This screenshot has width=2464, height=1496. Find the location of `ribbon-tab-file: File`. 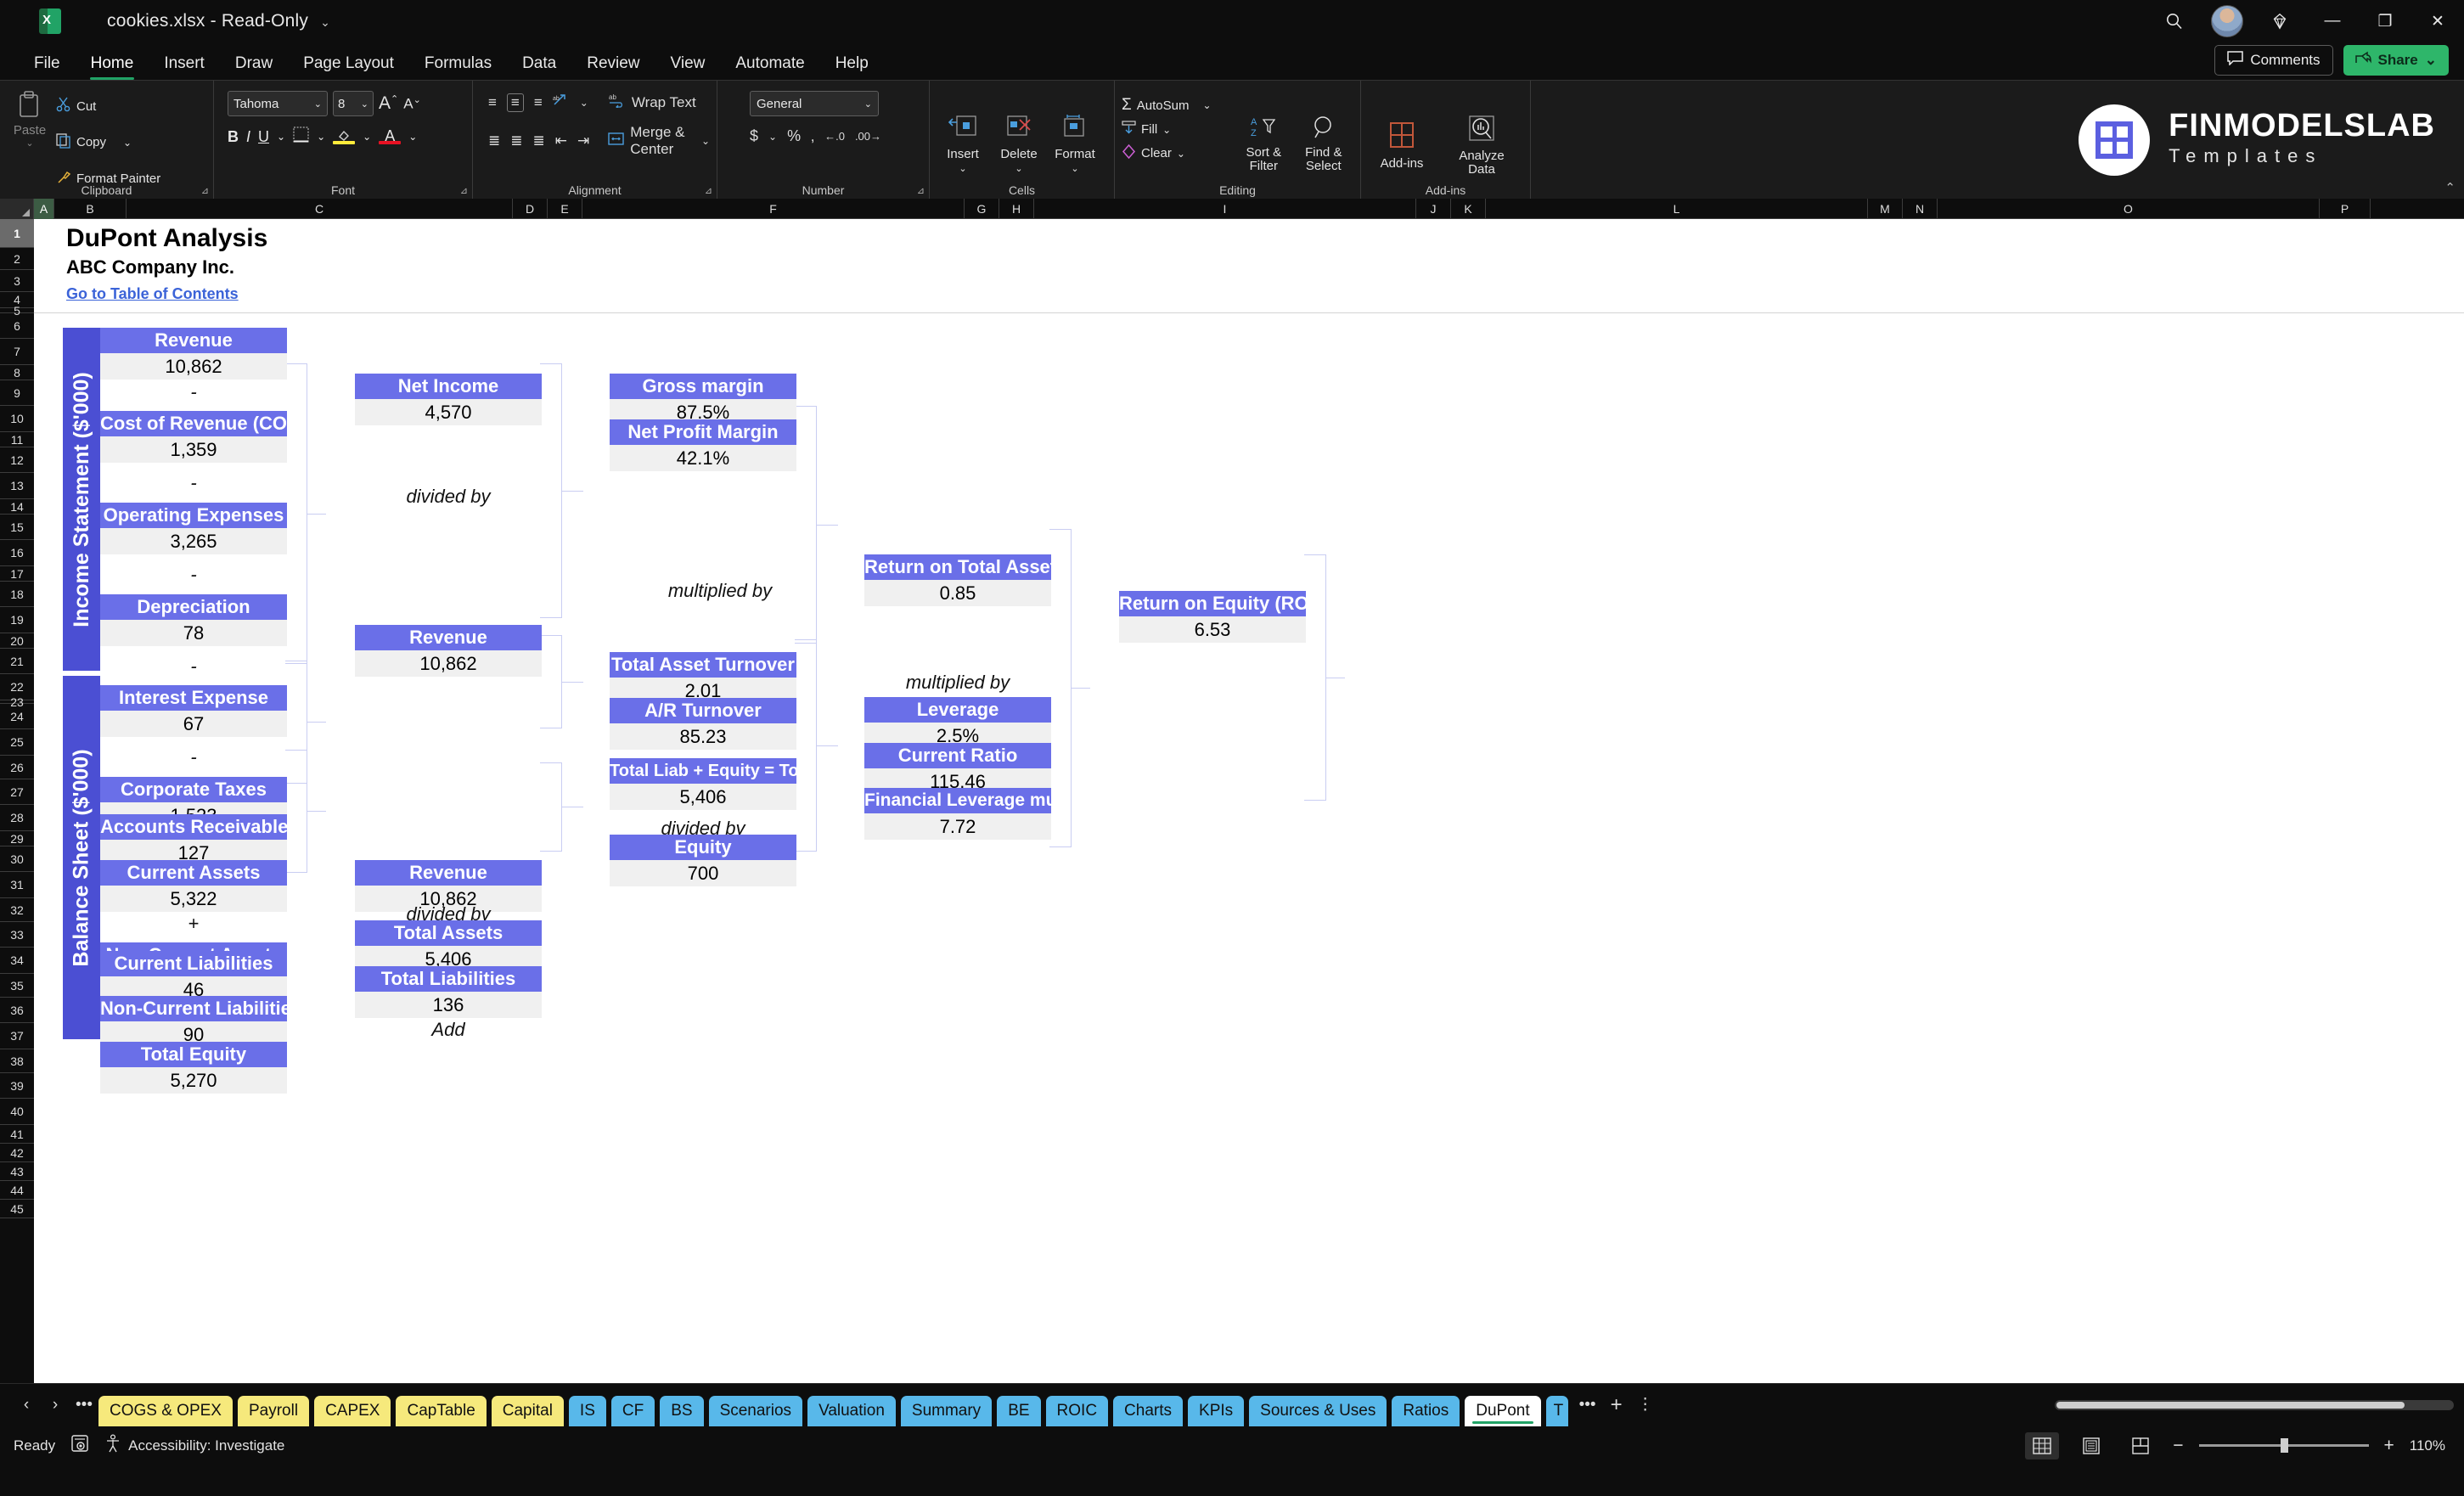

ribbon-tab-file: File is located at coordinates (47, 63).